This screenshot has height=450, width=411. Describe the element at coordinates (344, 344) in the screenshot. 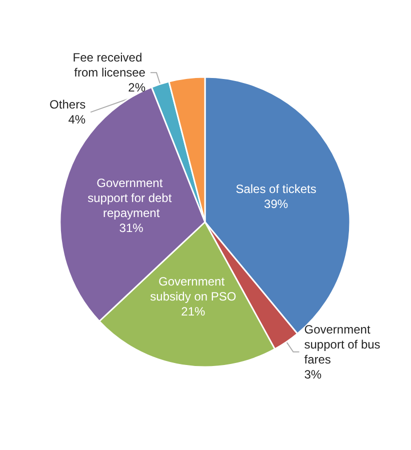

I see `slice-label: Government support of bus fares` at that location.